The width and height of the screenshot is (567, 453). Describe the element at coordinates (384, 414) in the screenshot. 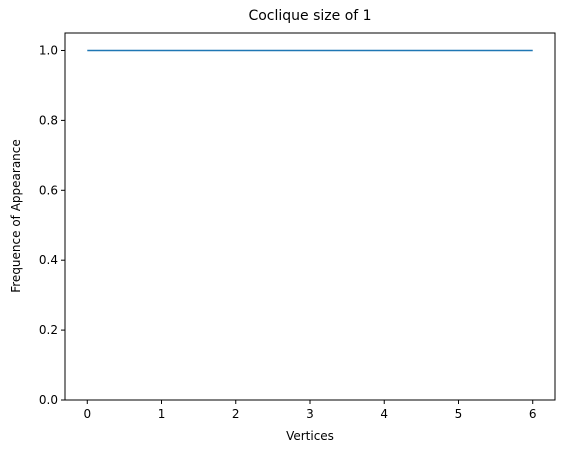

I see `x-tick-label: 4` at that location.